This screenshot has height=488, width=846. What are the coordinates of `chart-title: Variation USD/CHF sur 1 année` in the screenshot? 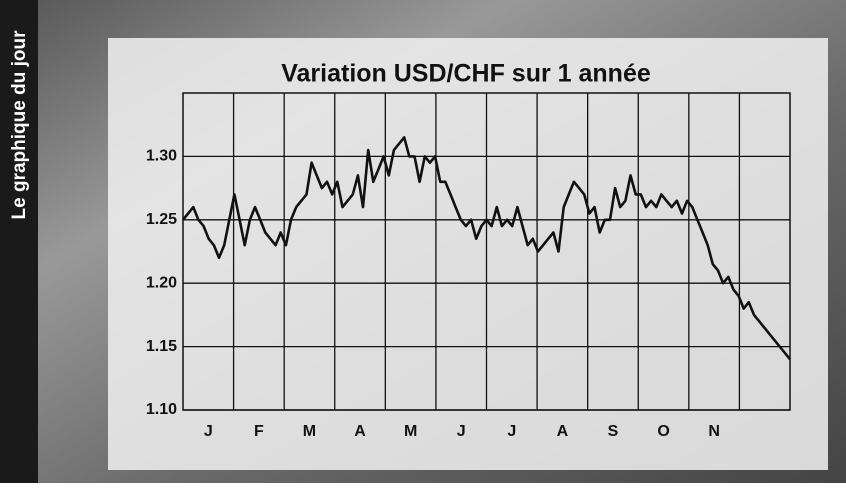 It's located at (466, 74).